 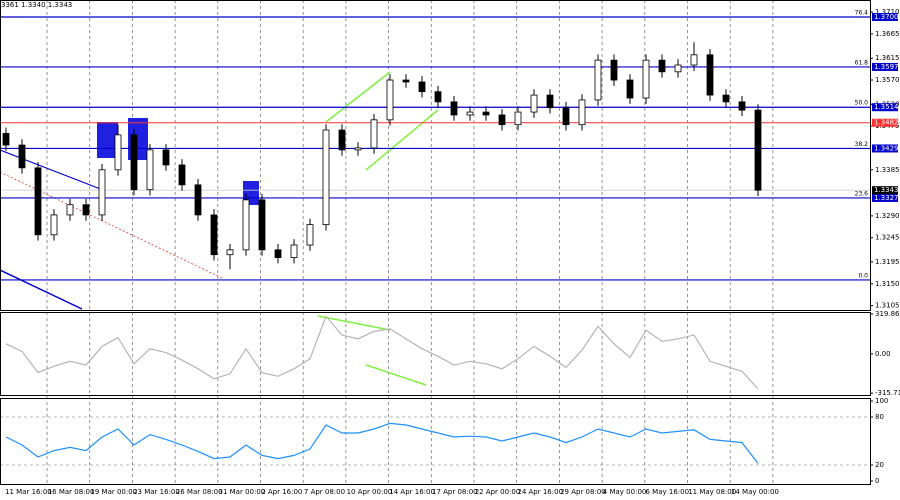 What do you see at coordinates (370, 492) in the screenshot?
I see `x-tick-label: 10 Apr 00:00` at bounding box center [370, 492].